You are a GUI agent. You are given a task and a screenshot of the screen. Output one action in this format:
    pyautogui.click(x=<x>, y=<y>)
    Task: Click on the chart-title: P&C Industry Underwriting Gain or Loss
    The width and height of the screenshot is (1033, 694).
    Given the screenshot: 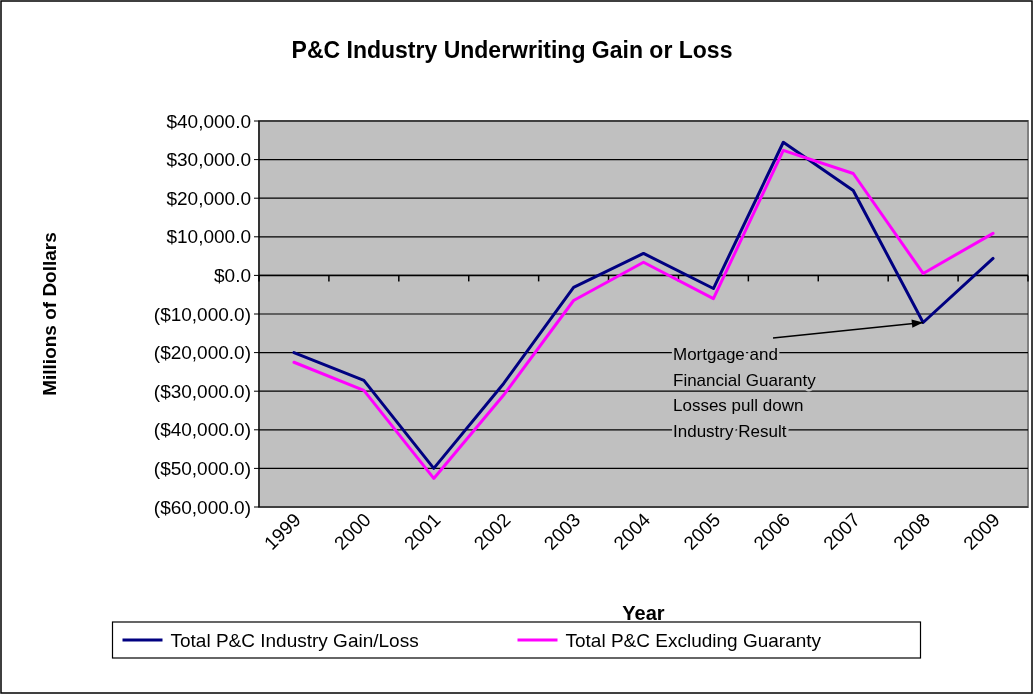 What is the action you would take?
    pyautogui.click(x=512, y=50)
    